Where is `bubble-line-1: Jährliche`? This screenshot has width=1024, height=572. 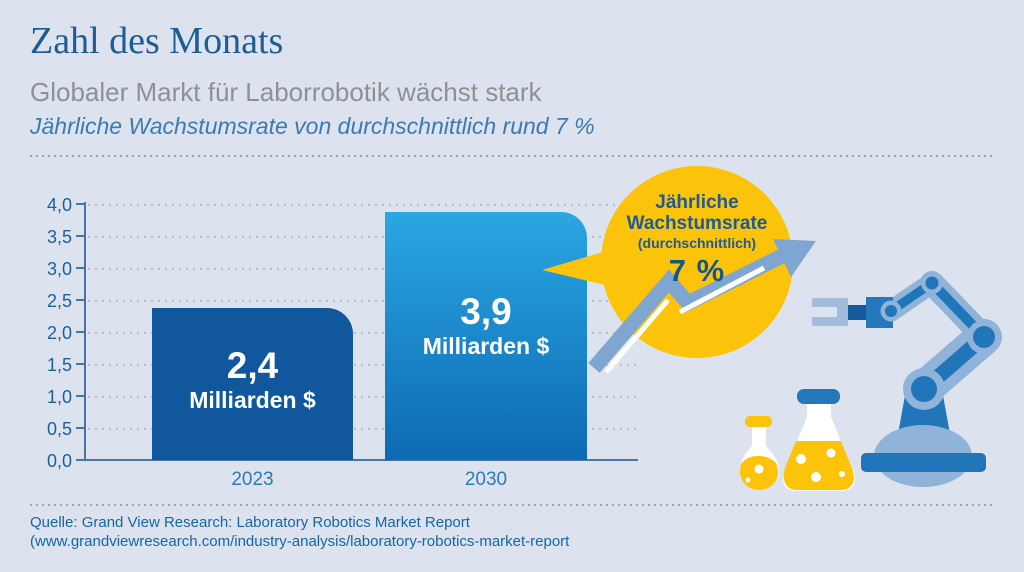
bubble-line-1: Jährliche is located at coordinates (697, 202).